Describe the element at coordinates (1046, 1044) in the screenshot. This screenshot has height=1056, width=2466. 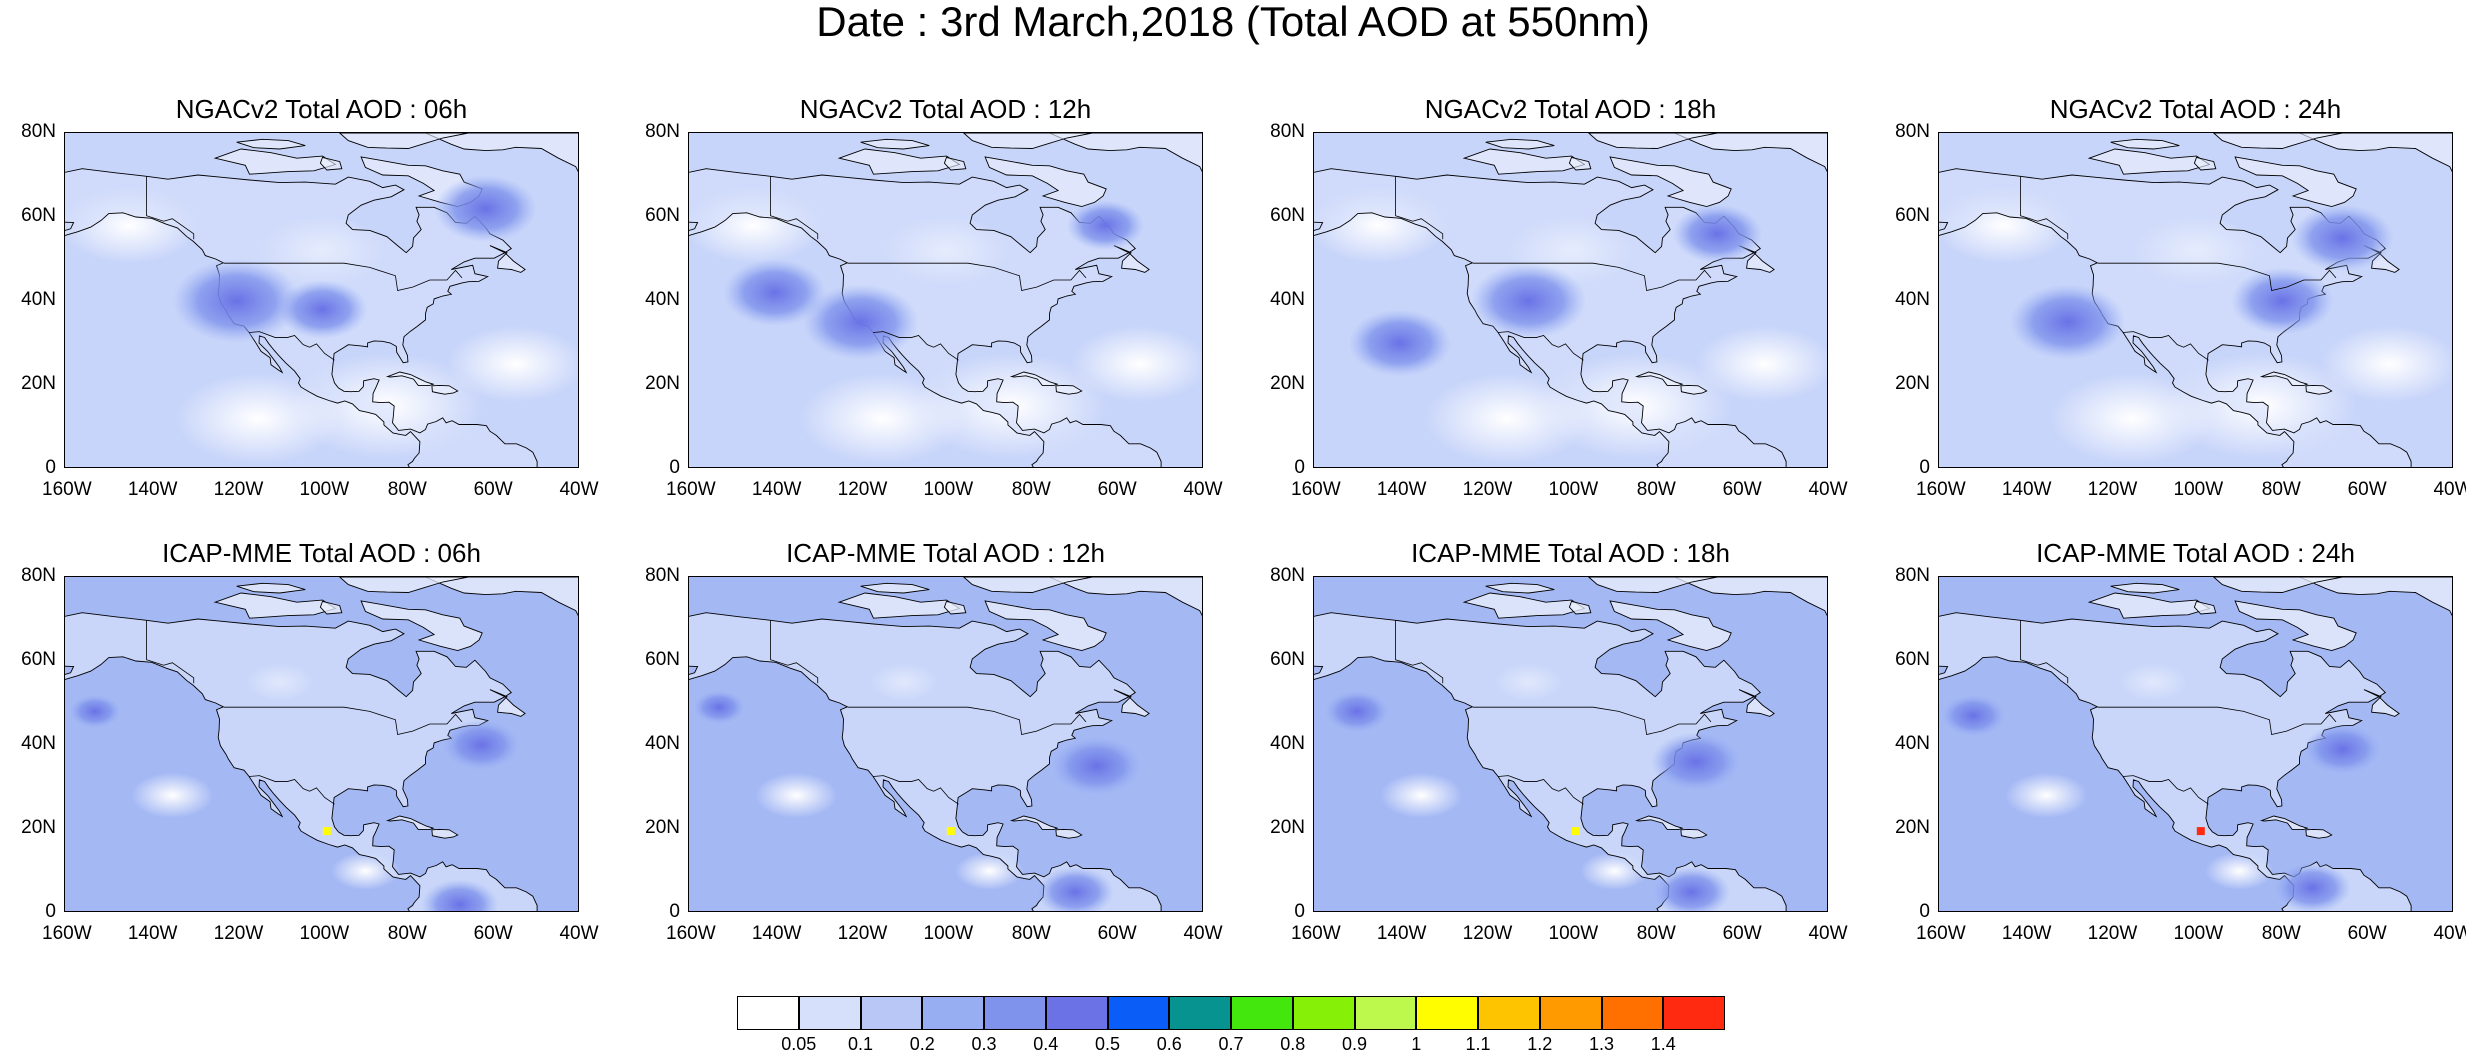
I see `colorbar-label: 0.4` at that location.